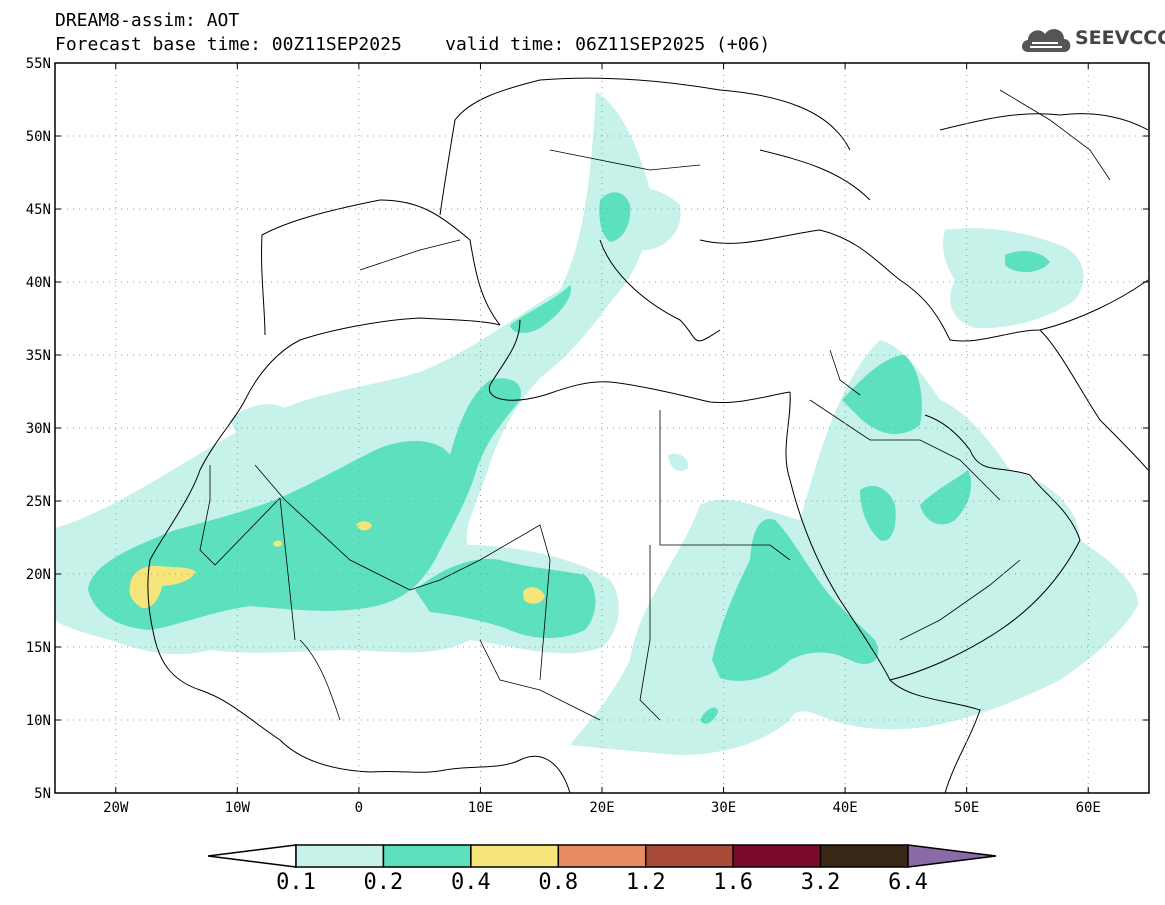 The width and height of the screenshot is (1165, 905). What do you see at coordinates (601, 808) in the screenshot?
I see `lon-label: 20E` at bounding box center [601, 808].